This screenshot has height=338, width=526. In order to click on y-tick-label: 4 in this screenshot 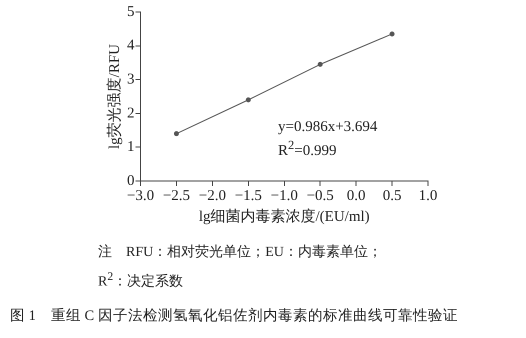, I will do `click(131, 46)`.